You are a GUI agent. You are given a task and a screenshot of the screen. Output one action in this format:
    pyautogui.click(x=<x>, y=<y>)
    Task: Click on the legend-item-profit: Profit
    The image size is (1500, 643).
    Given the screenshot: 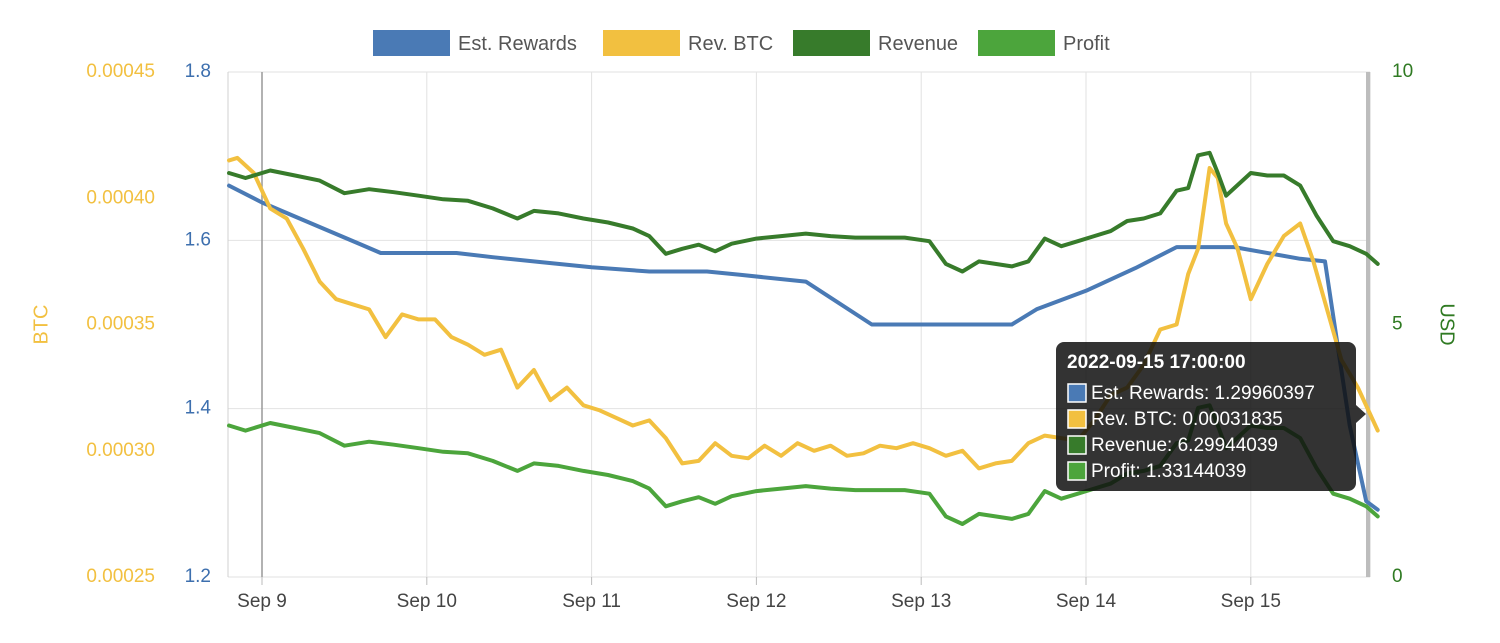 What is the action you would take?
    pyautogui.click(x=1044, y=43)
    